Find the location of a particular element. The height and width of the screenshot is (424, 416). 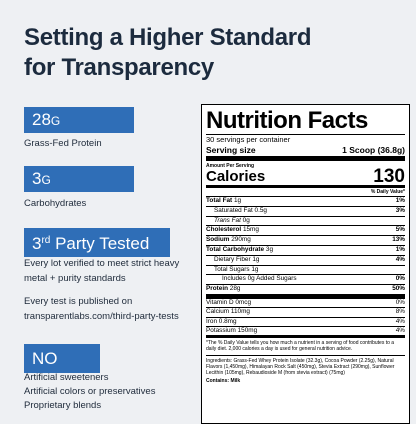

row: Includes 0g Added Sugars 0% is located at coordinates (305, 279).